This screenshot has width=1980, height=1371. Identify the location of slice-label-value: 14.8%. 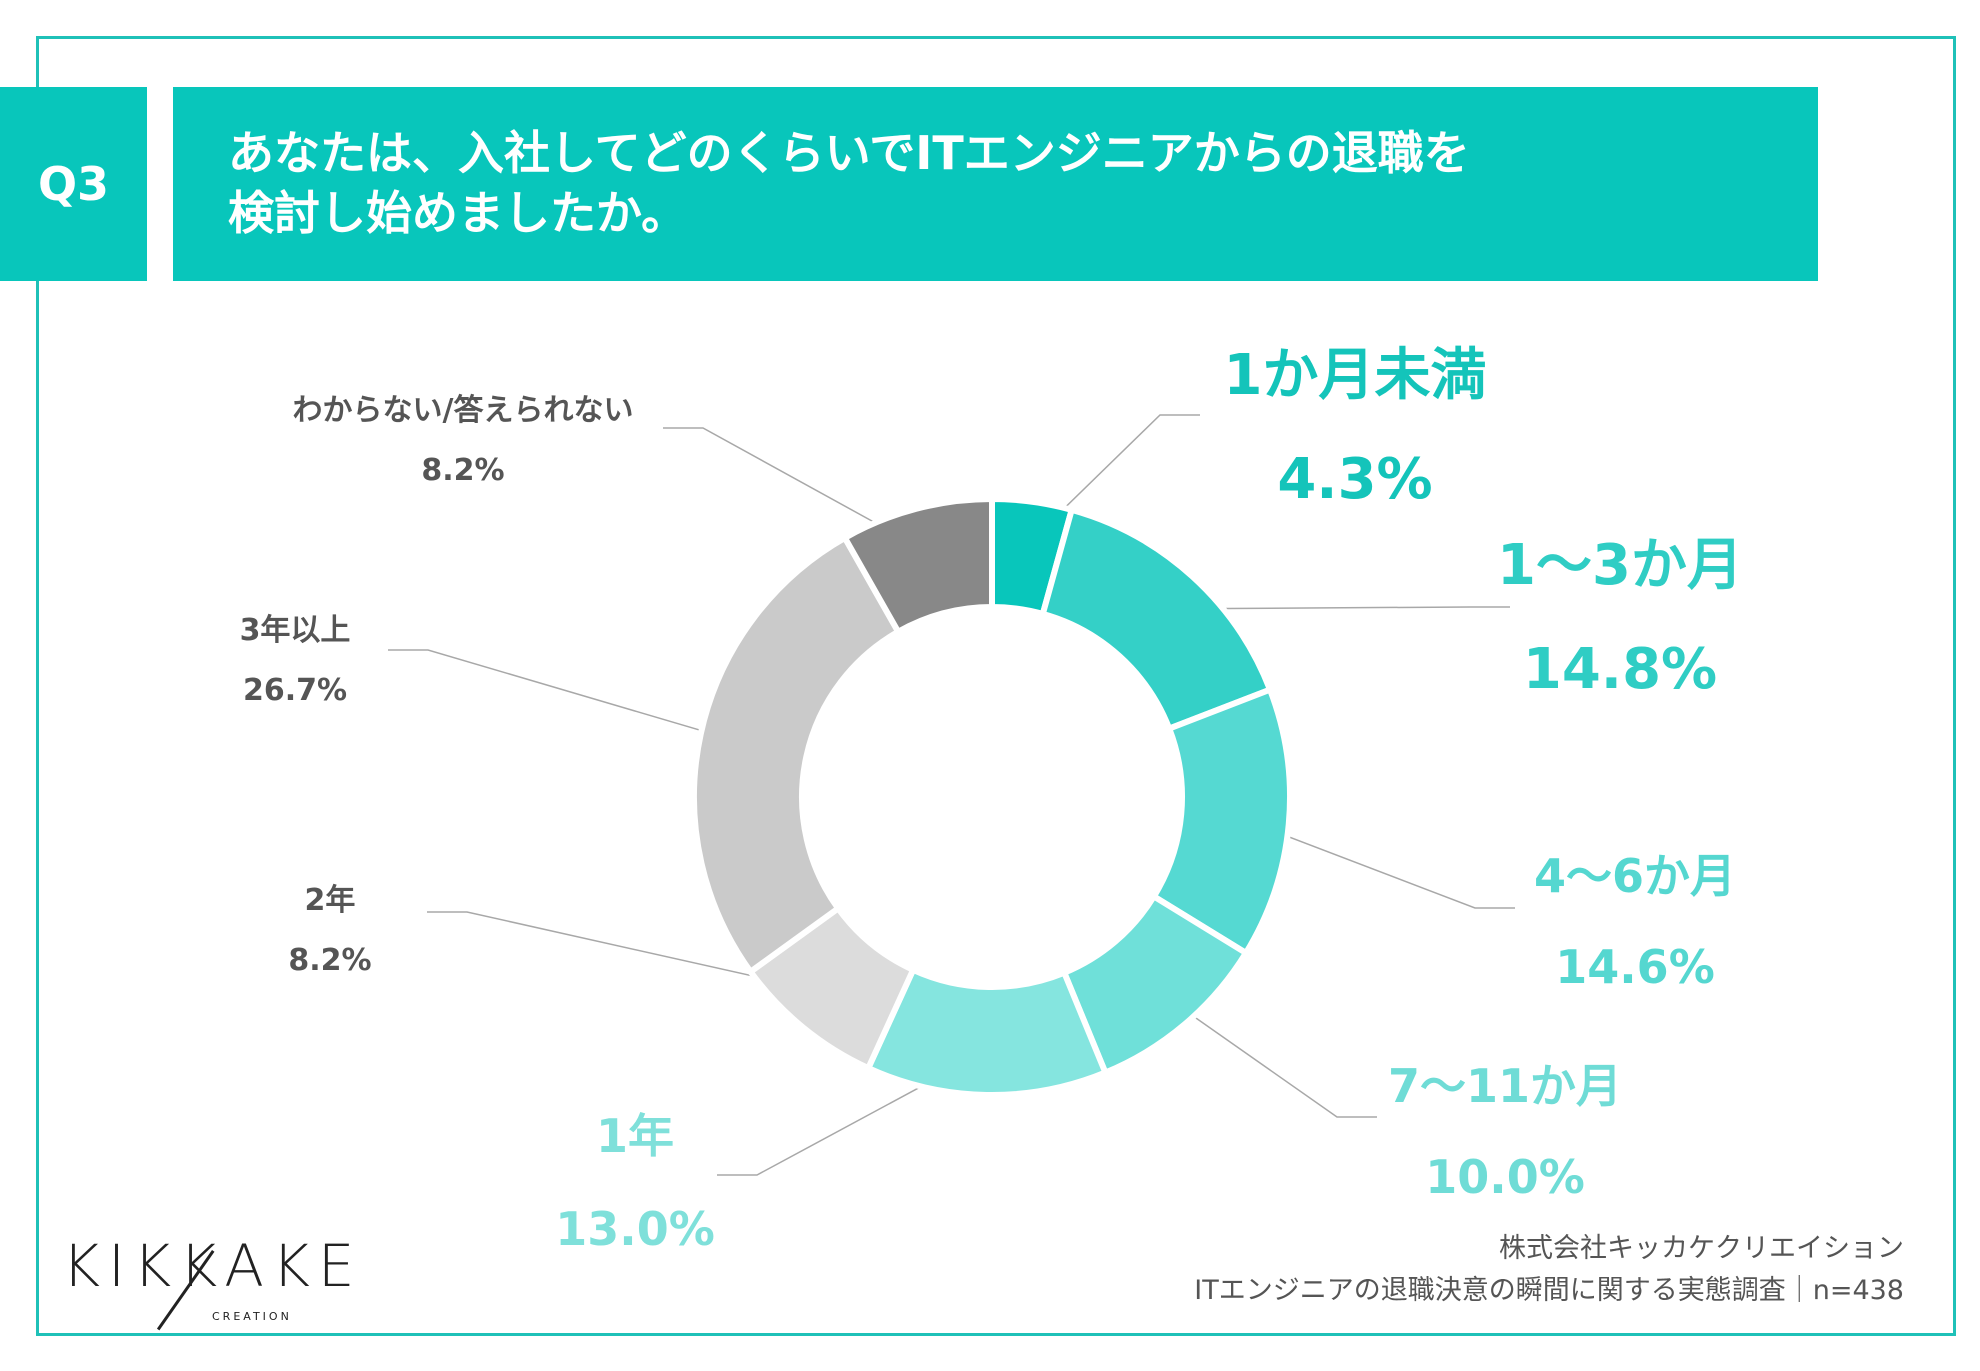
(1620, 669).